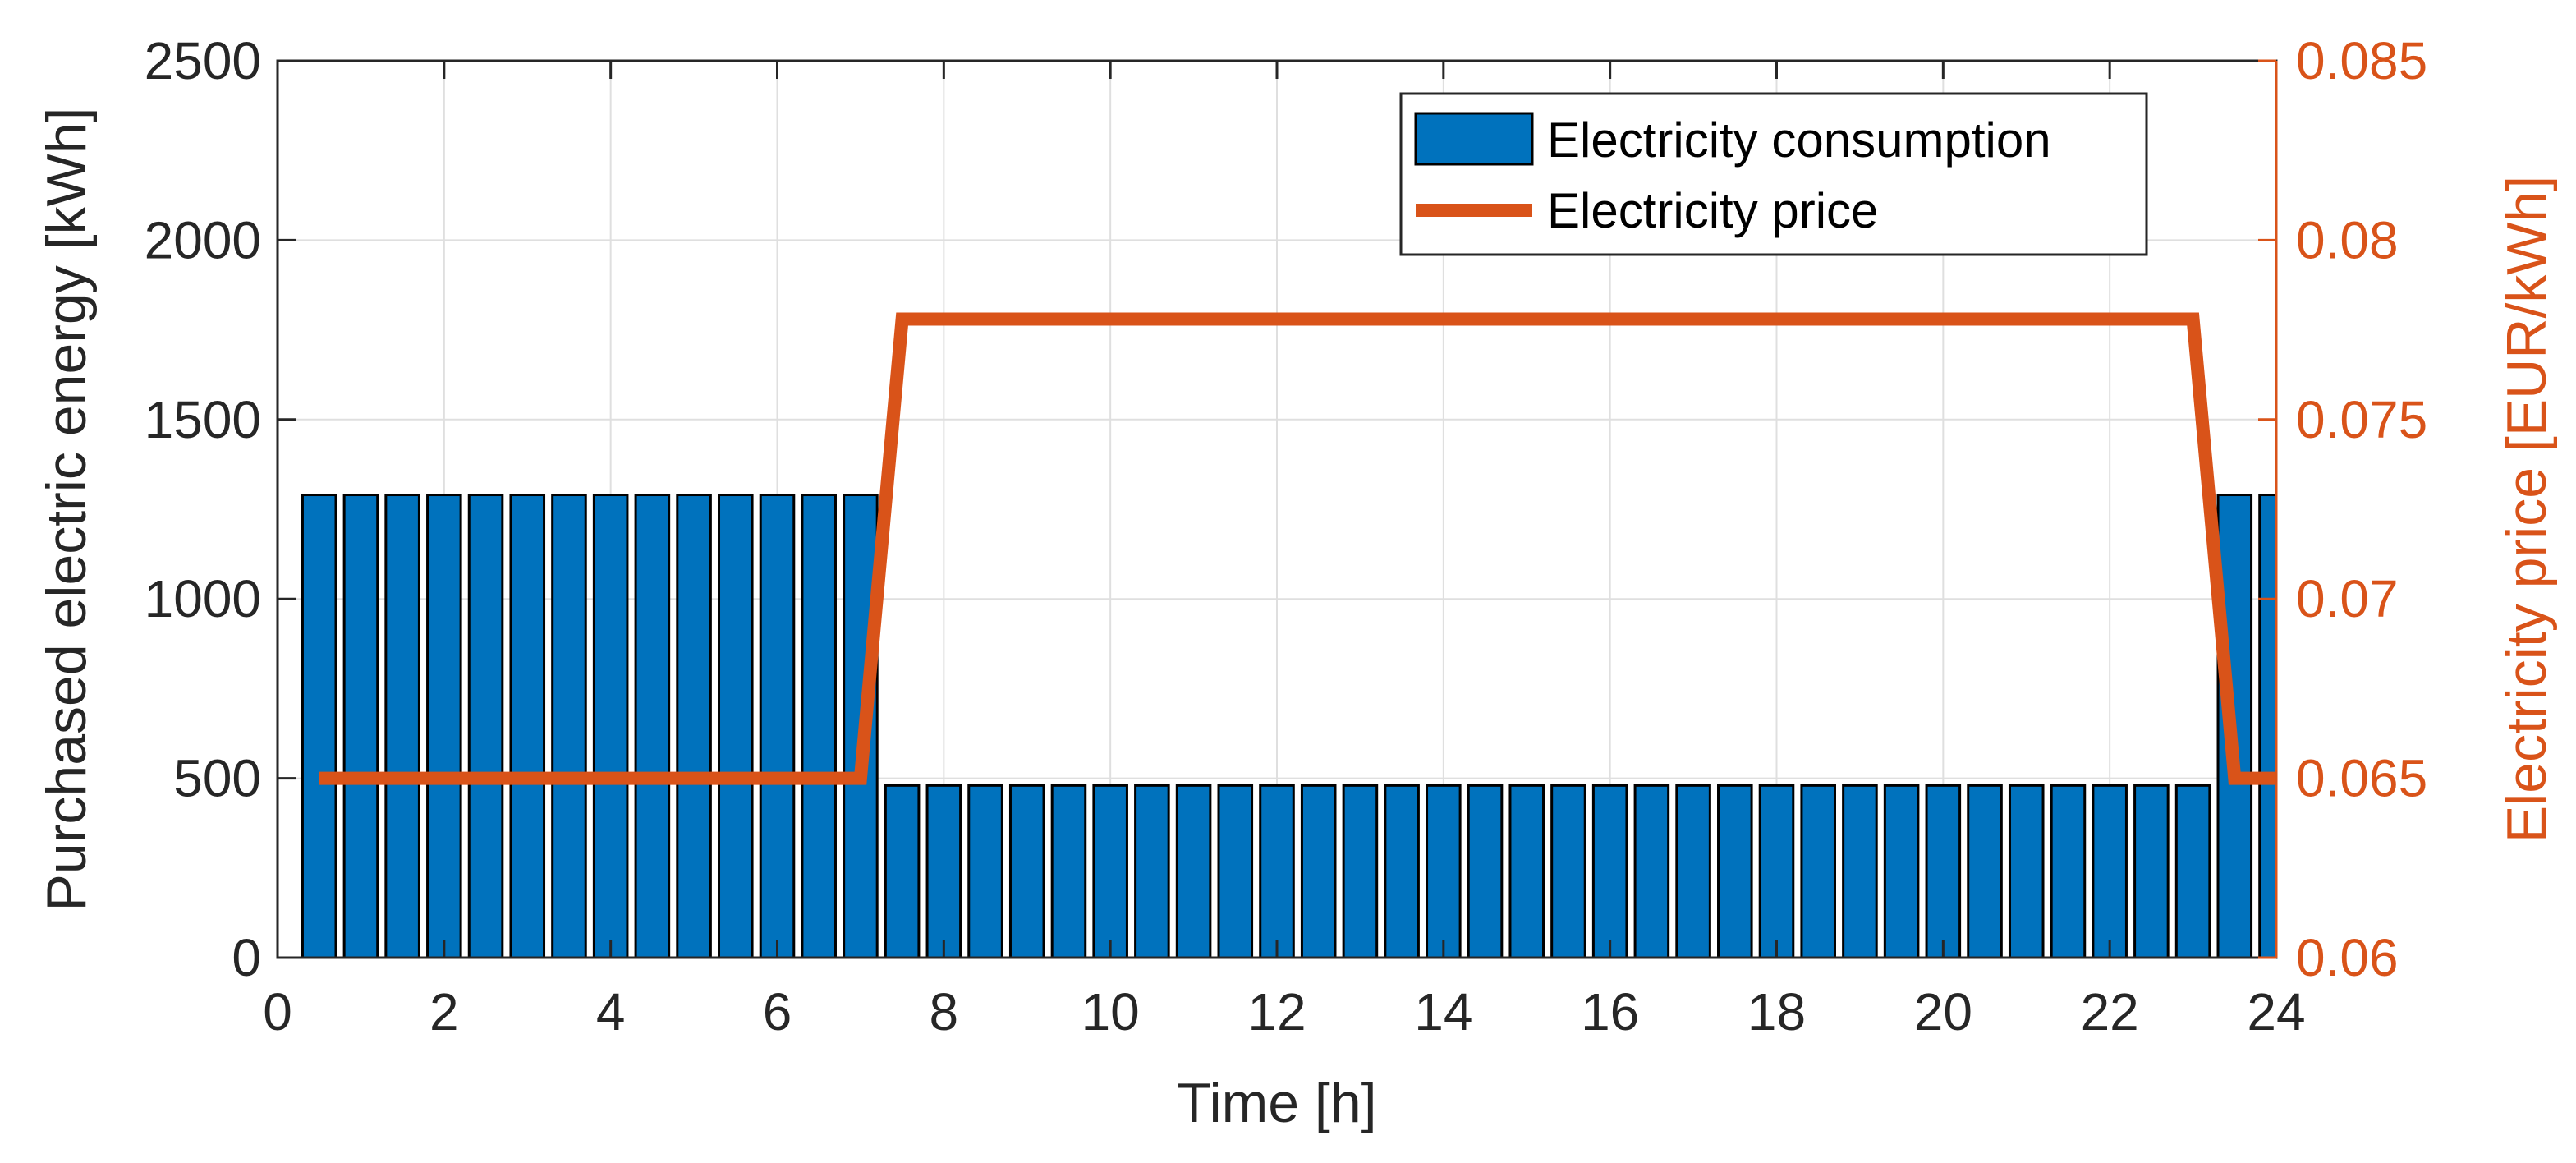  I want to click on x-tick-label: 6, so click(777, 1012).